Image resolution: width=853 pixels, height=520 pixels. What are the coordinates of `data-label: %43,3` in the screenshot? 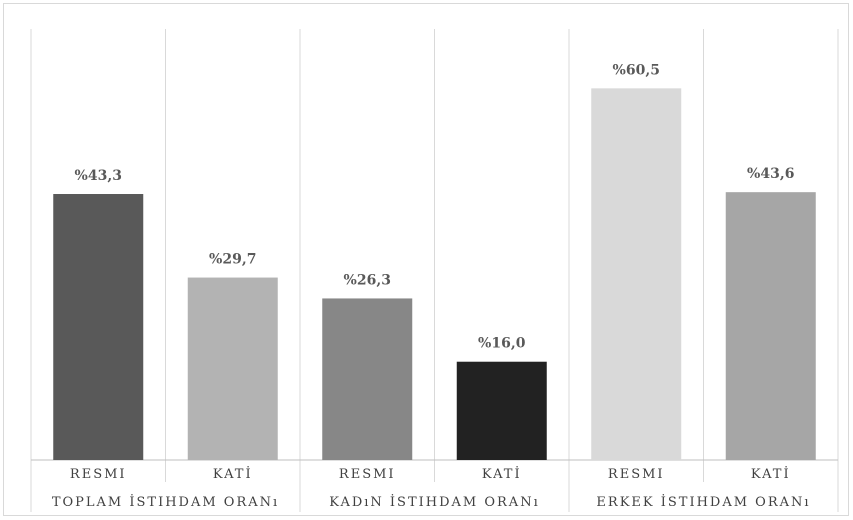 It's located at (98, 176).